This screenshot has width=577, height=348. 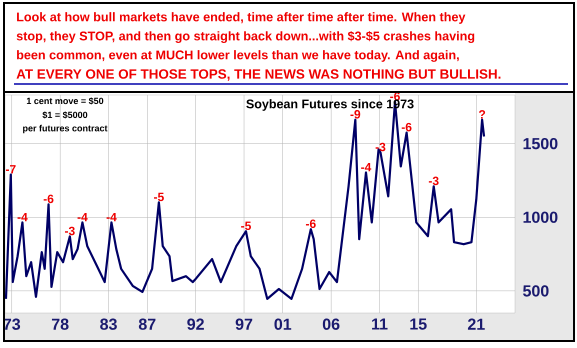 I want to click on x-tick-label: 15, so click(x=418, y=324).